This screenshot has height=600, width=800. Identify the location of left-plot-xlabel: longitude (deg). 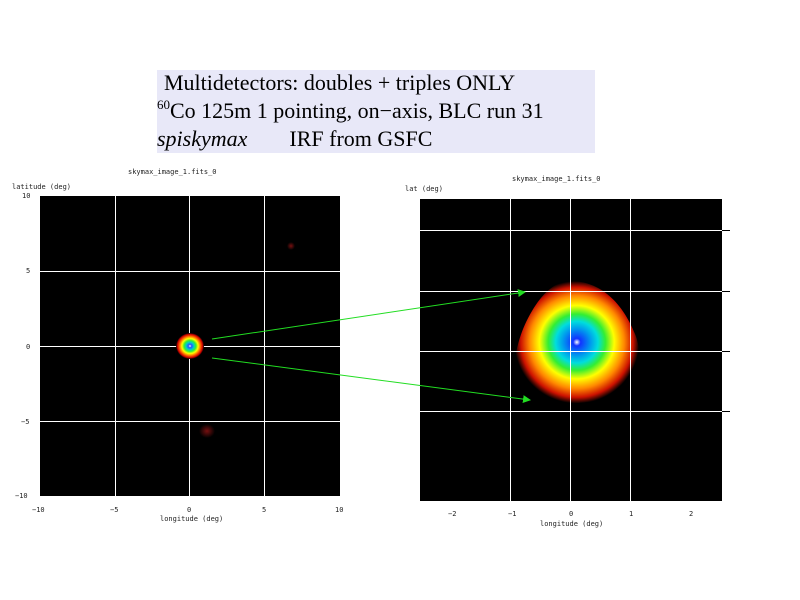
(192, 519).